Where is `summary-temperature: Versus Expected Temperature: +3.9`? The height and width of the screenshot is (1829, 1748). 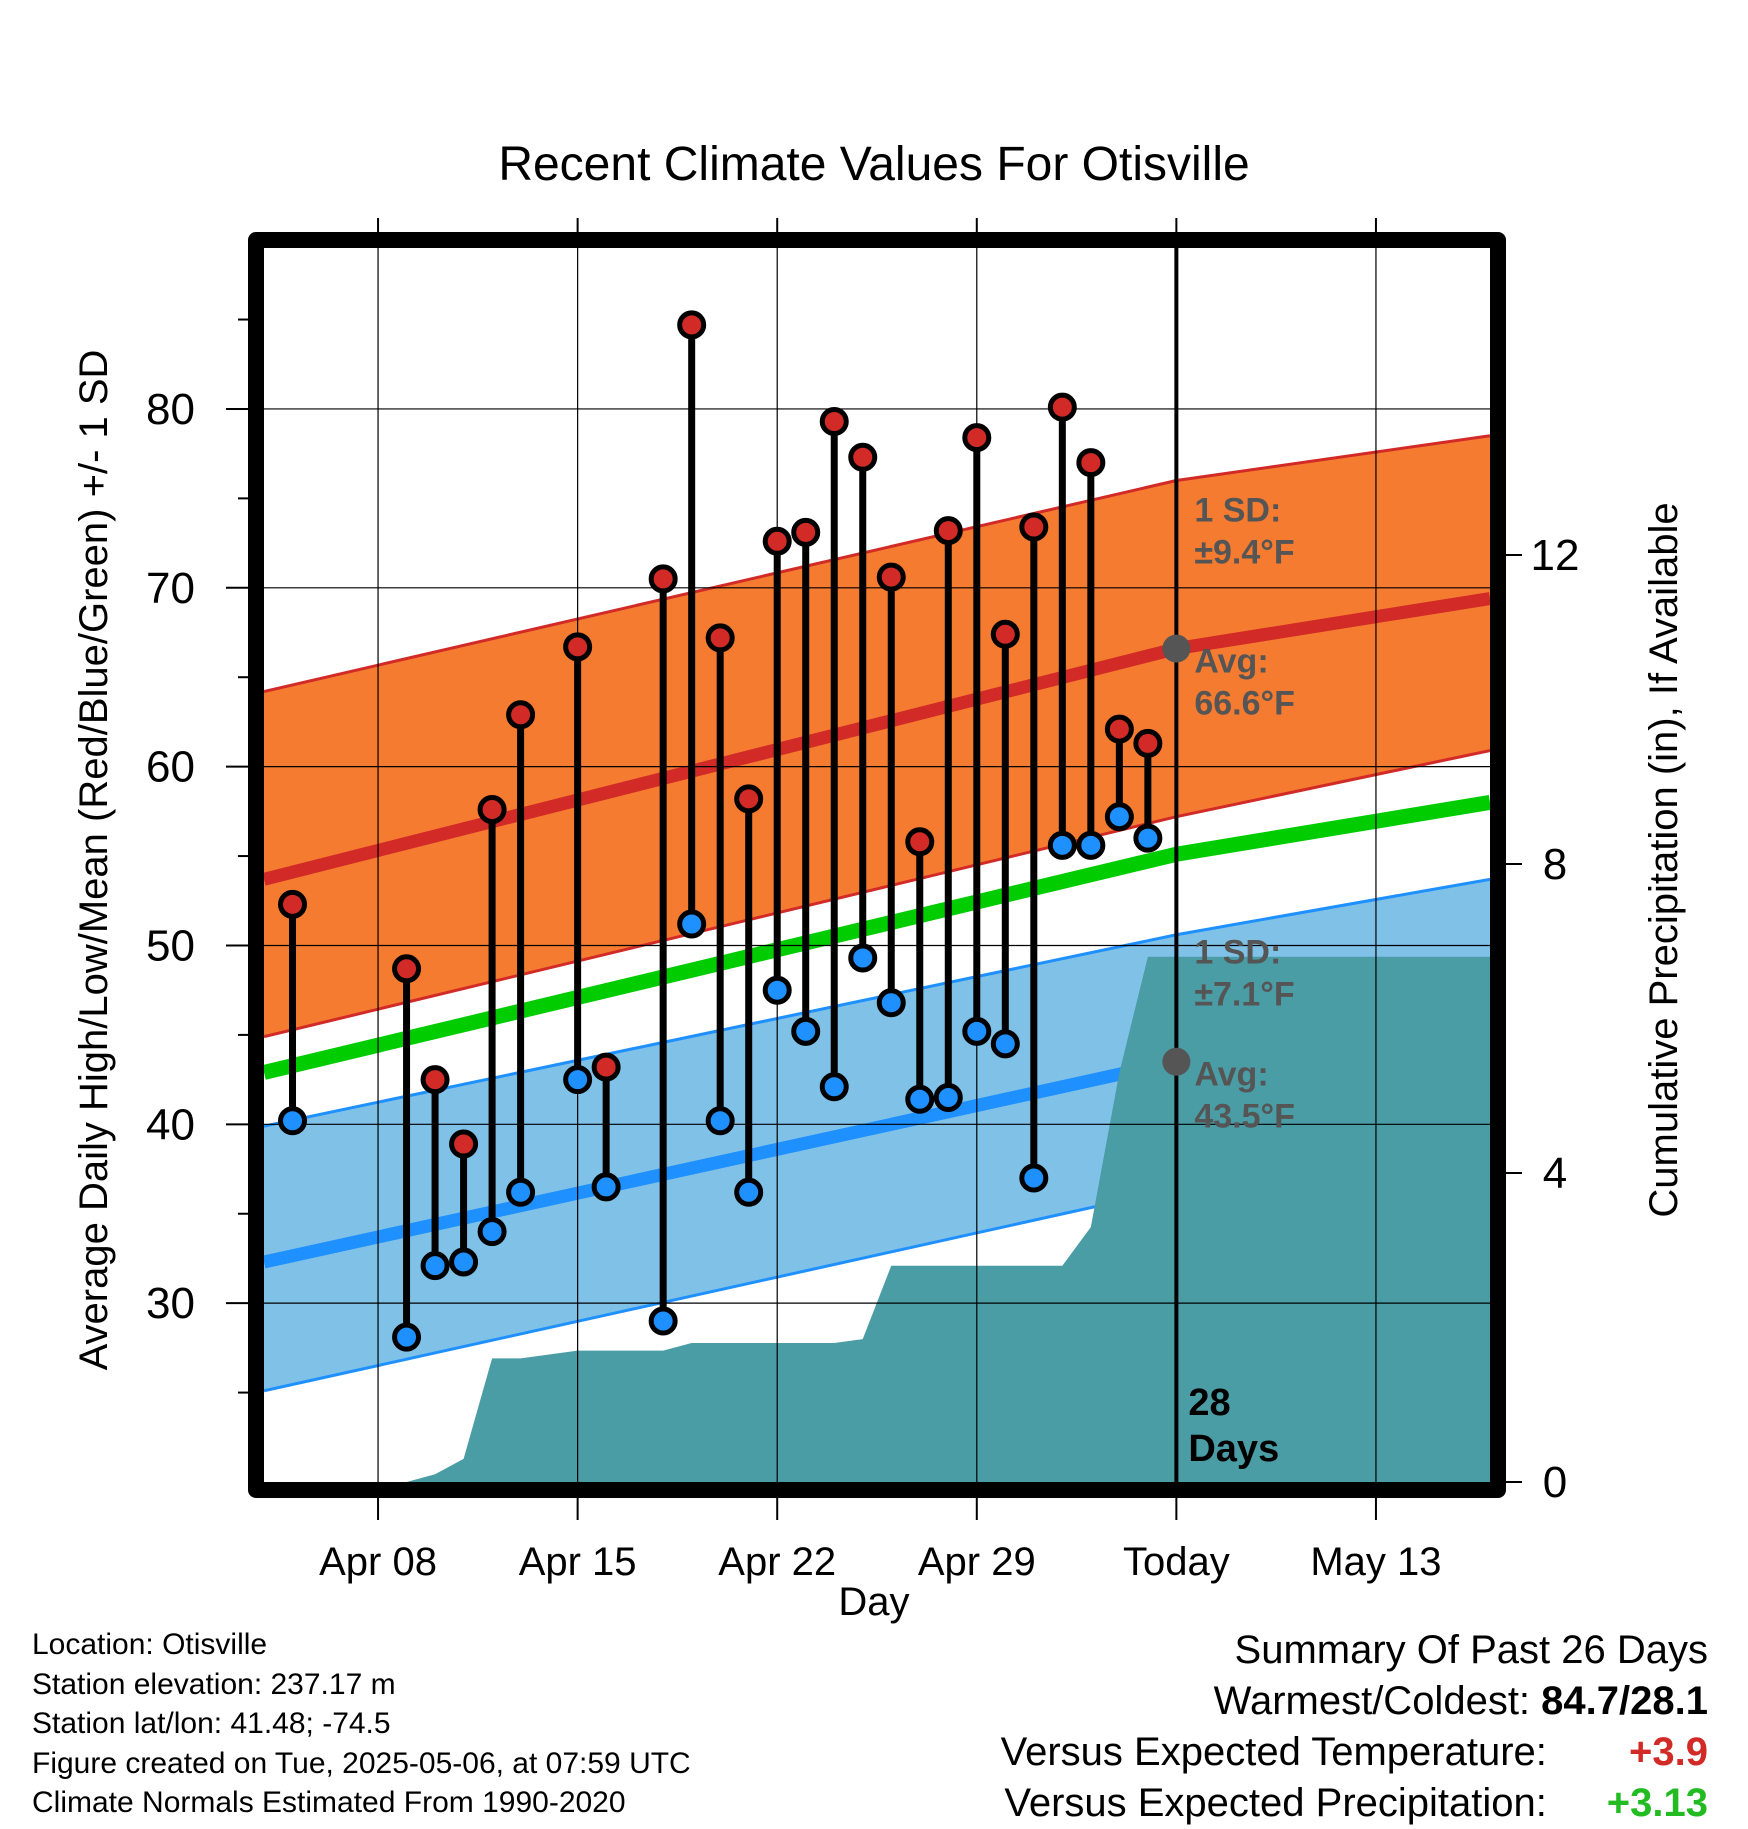 summary-temperature: Versus Expected Temperature: +3.9 is located at coordinates (1354, 1752).